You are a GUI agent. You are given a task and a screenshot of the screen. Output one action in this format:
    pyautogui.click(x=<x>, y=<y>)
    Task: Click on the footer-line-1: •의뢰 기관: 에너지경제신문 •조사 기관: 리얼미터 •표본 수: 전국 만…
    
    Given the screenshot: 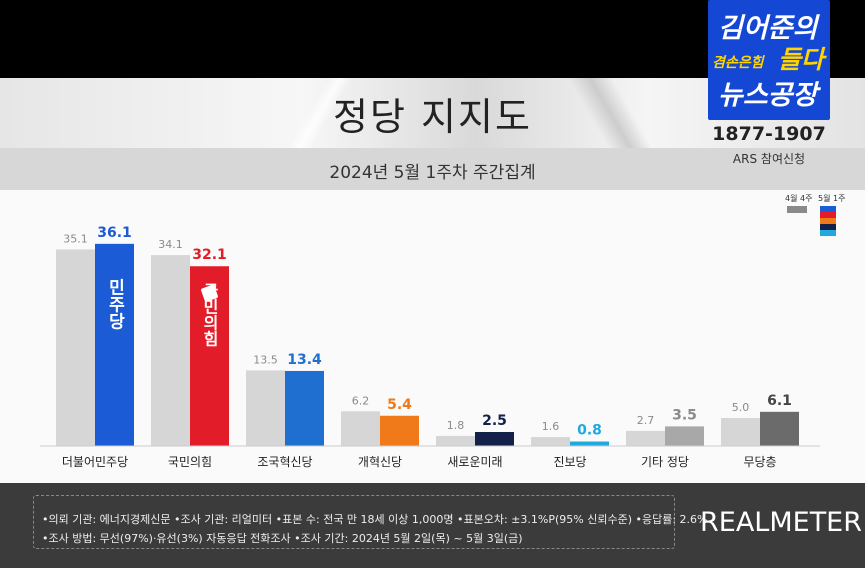 What is the action you would take?
    pyautogui.click(x=375, y=519)
    